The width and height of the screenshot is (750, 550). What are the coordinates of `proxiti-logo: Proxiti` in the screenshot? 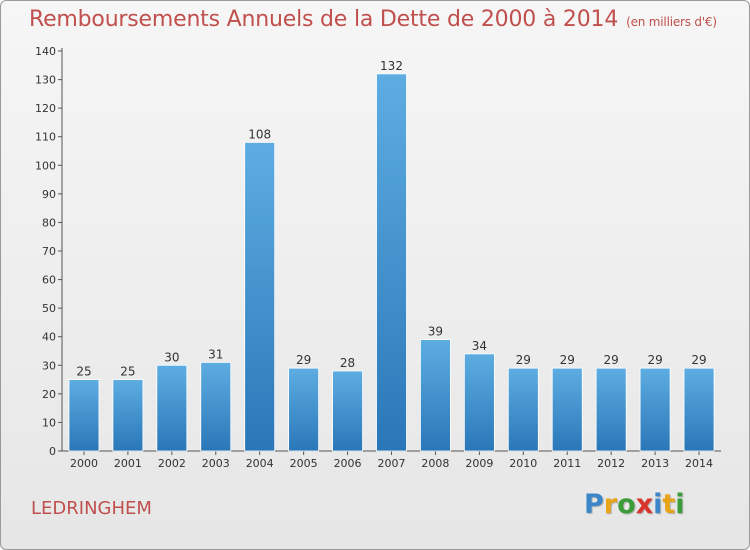 It's located at (634, 504).